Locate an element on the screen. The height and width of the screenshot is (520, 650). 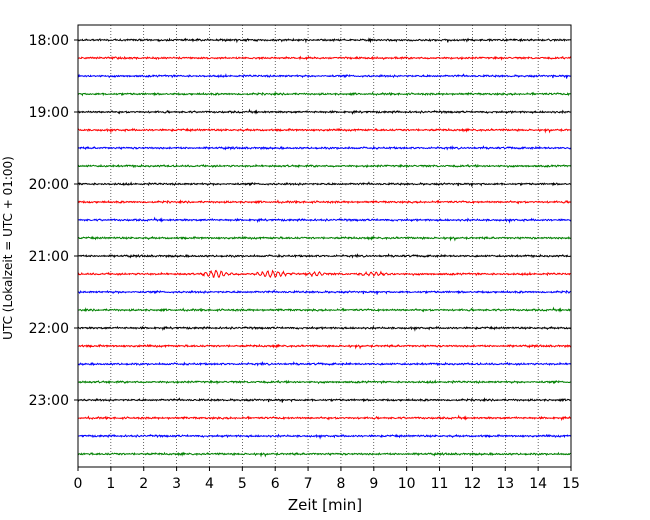
x-tick-label: 4 is located at coordinates (209, 484).